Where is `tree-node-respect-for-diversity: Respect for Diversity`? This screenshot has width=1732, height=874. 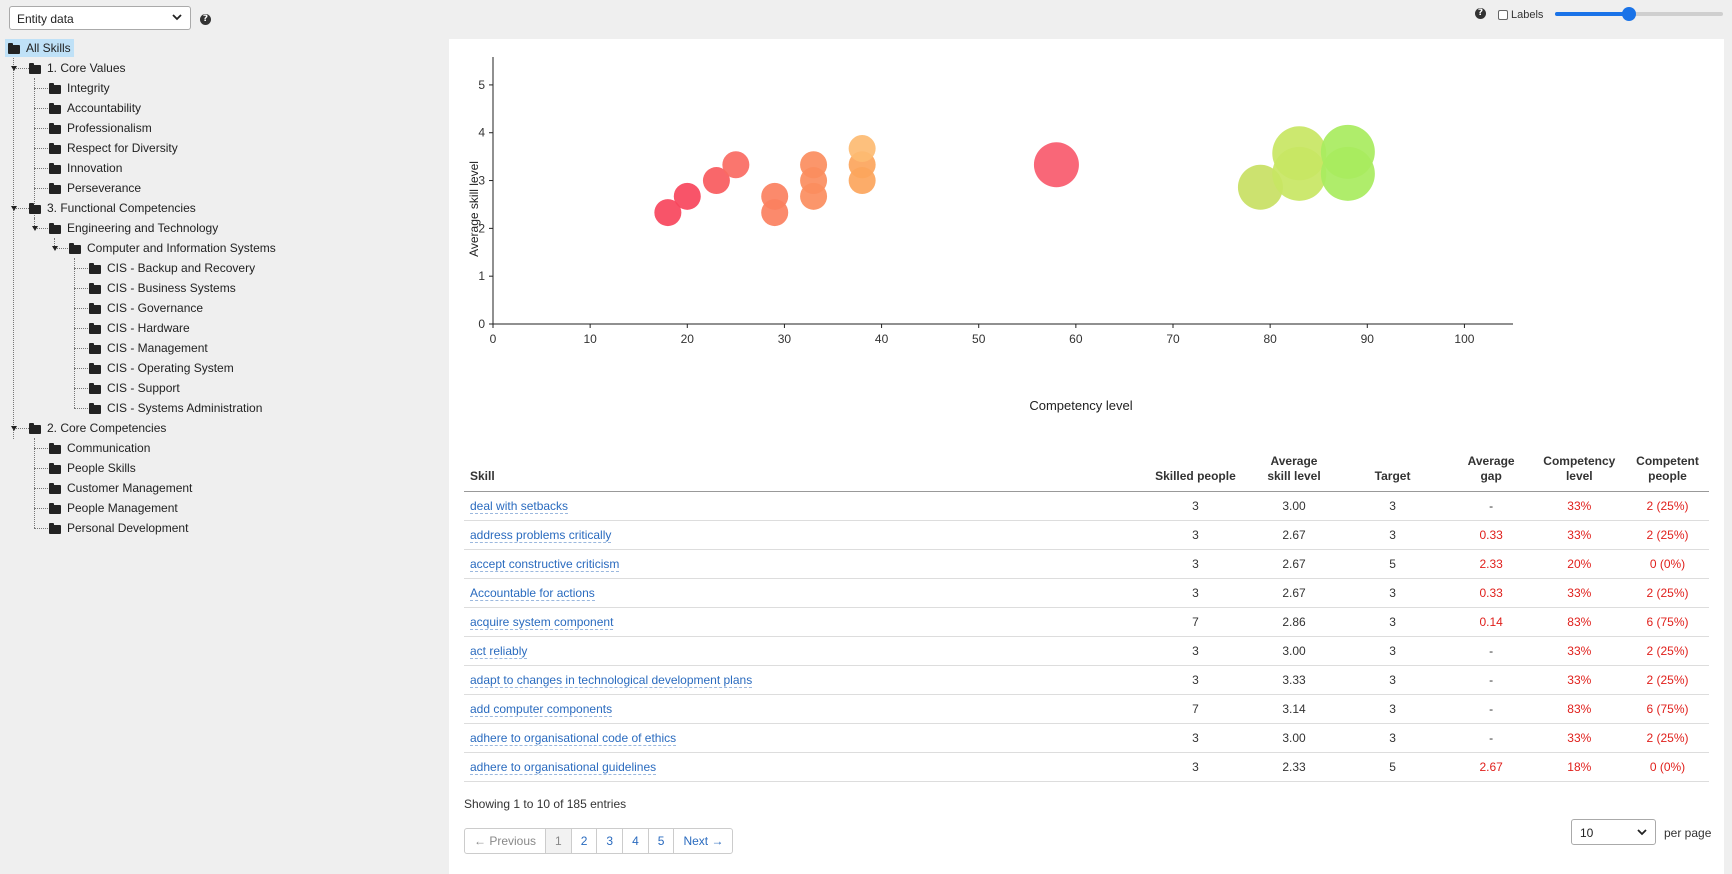 tree-node-respect-for-diversity: Respect for Diversity is located at coordinates (113, 148).